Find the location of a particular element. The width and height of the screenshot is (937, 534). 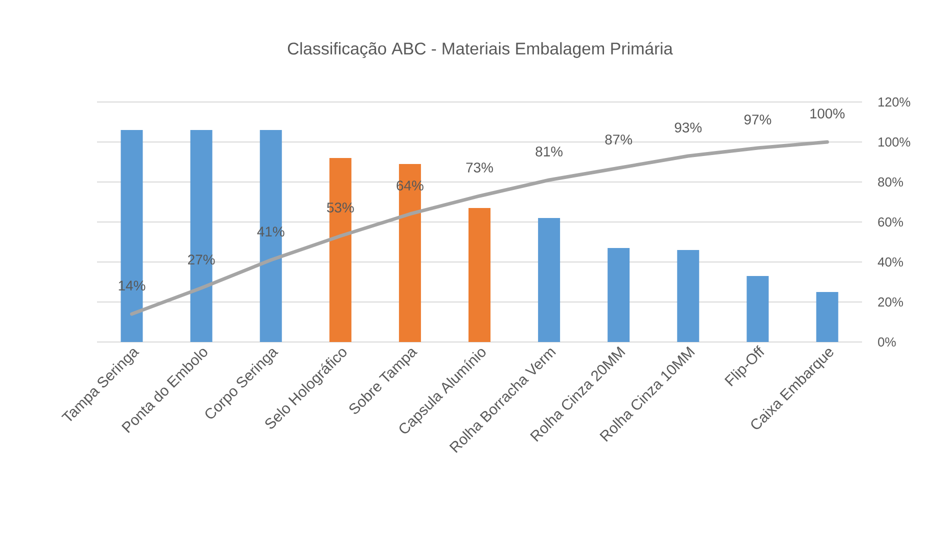

data-label: 81% is located at coordinates (549, 151).